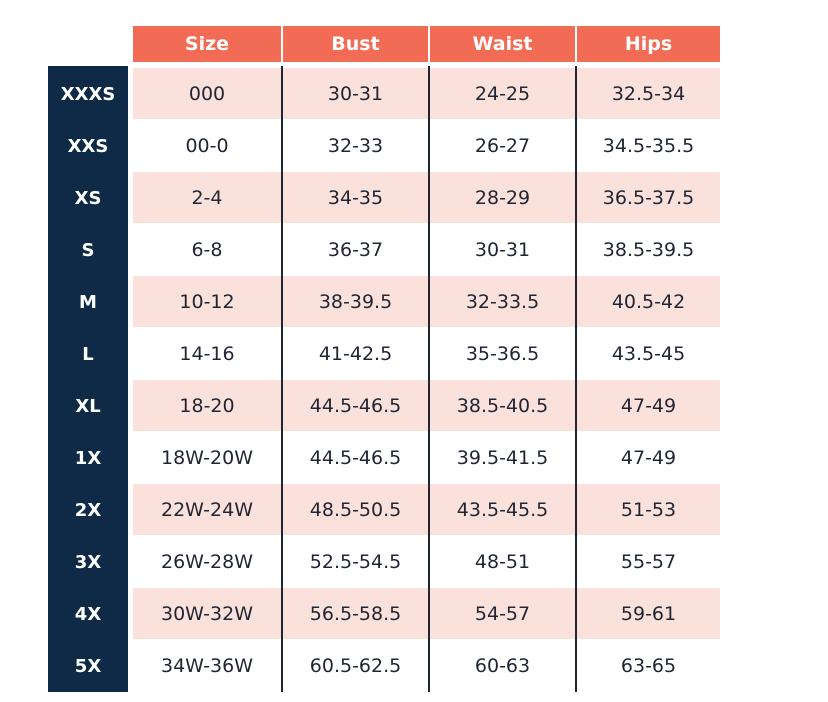 The image size is (828, 702). What do you see at coordinates (206, 666) in the screenshot?
I see `cell: 34W-36W` at bounding box center [206, 666].